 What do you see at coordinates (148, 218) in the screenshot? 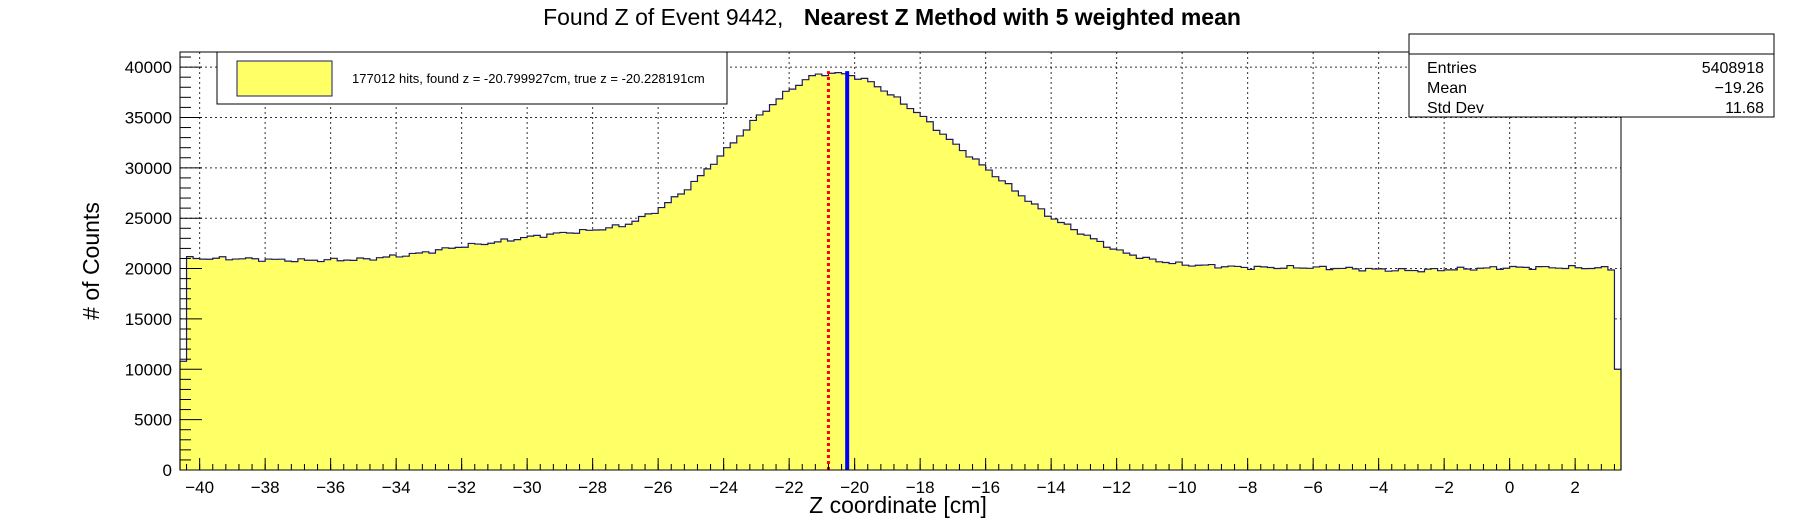
I see `y-tick-label: 25000` at bounding box center [148, 218].